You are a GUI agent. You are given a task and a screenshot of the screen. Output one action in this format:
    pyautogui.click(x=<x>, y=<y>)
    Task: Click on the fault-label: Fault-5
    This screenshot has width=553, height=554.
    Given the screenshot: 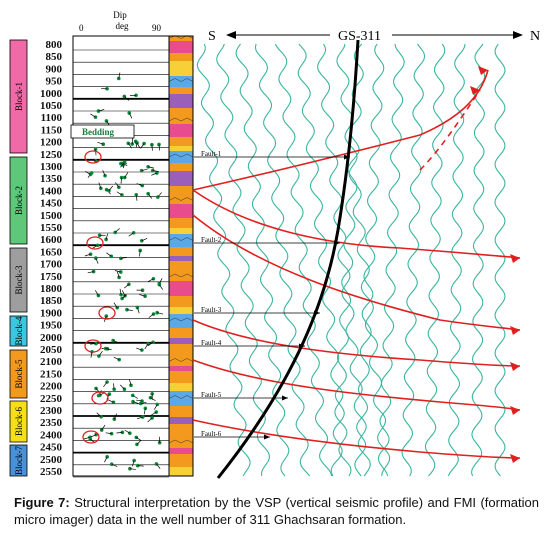 What is the action you would take?
    pyautogui.click(x=211, y=395)
    